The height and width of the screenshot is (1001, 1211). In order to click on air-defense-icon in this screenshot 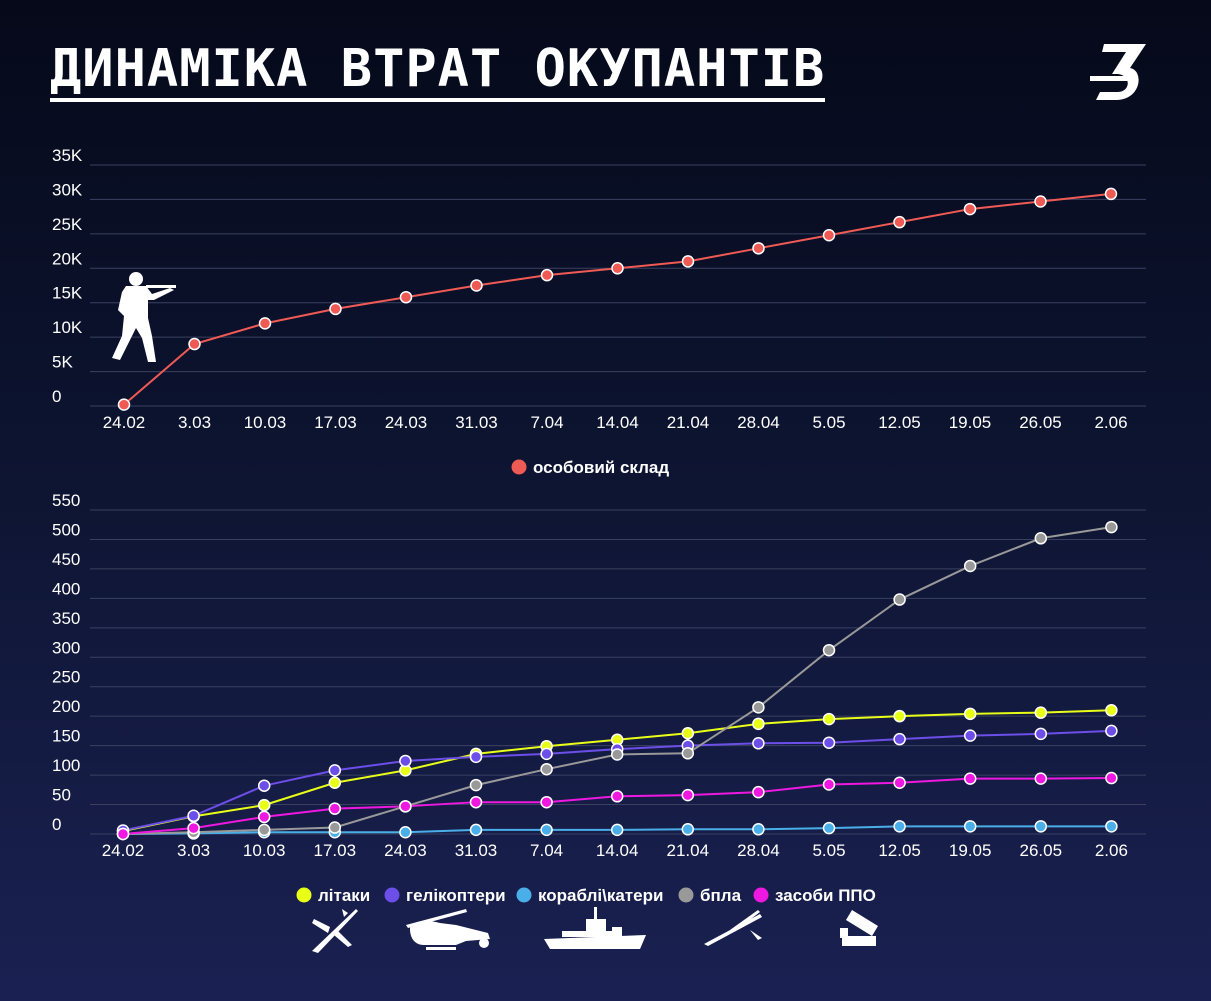, I will do `click(859, 928)`.